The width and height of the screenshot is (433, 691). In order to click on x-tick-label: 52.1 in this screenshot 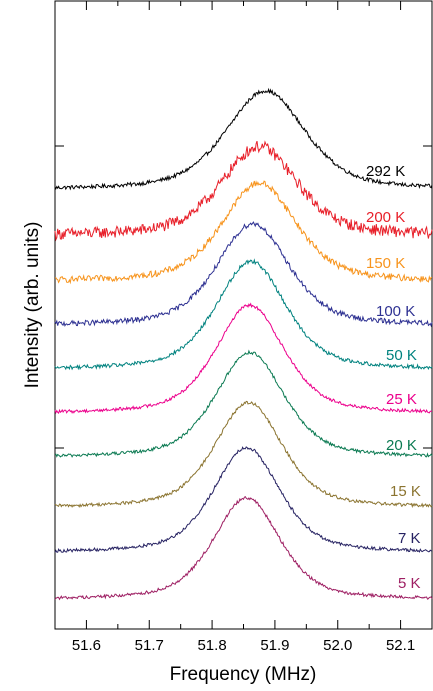, I will do `click(400, 645)`.